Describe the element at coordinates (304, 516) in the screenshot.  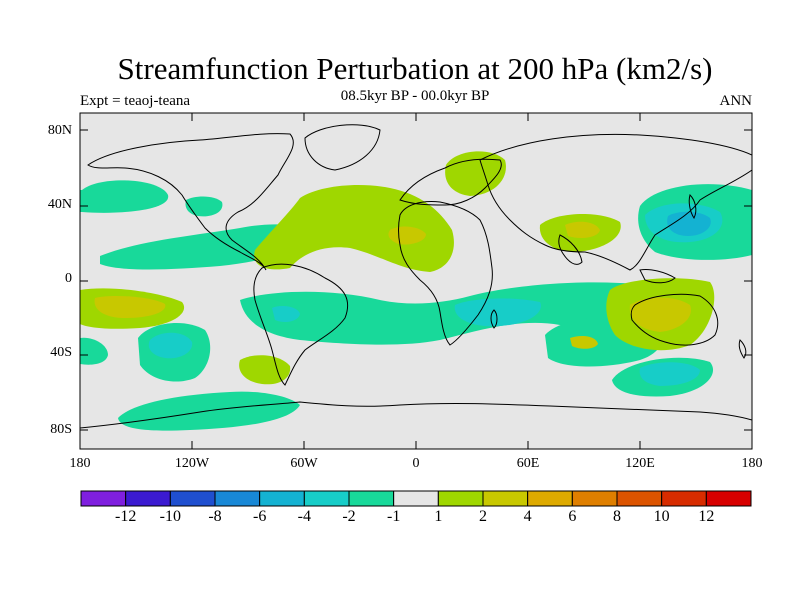
I see `colorbar-label: -4` at that location.